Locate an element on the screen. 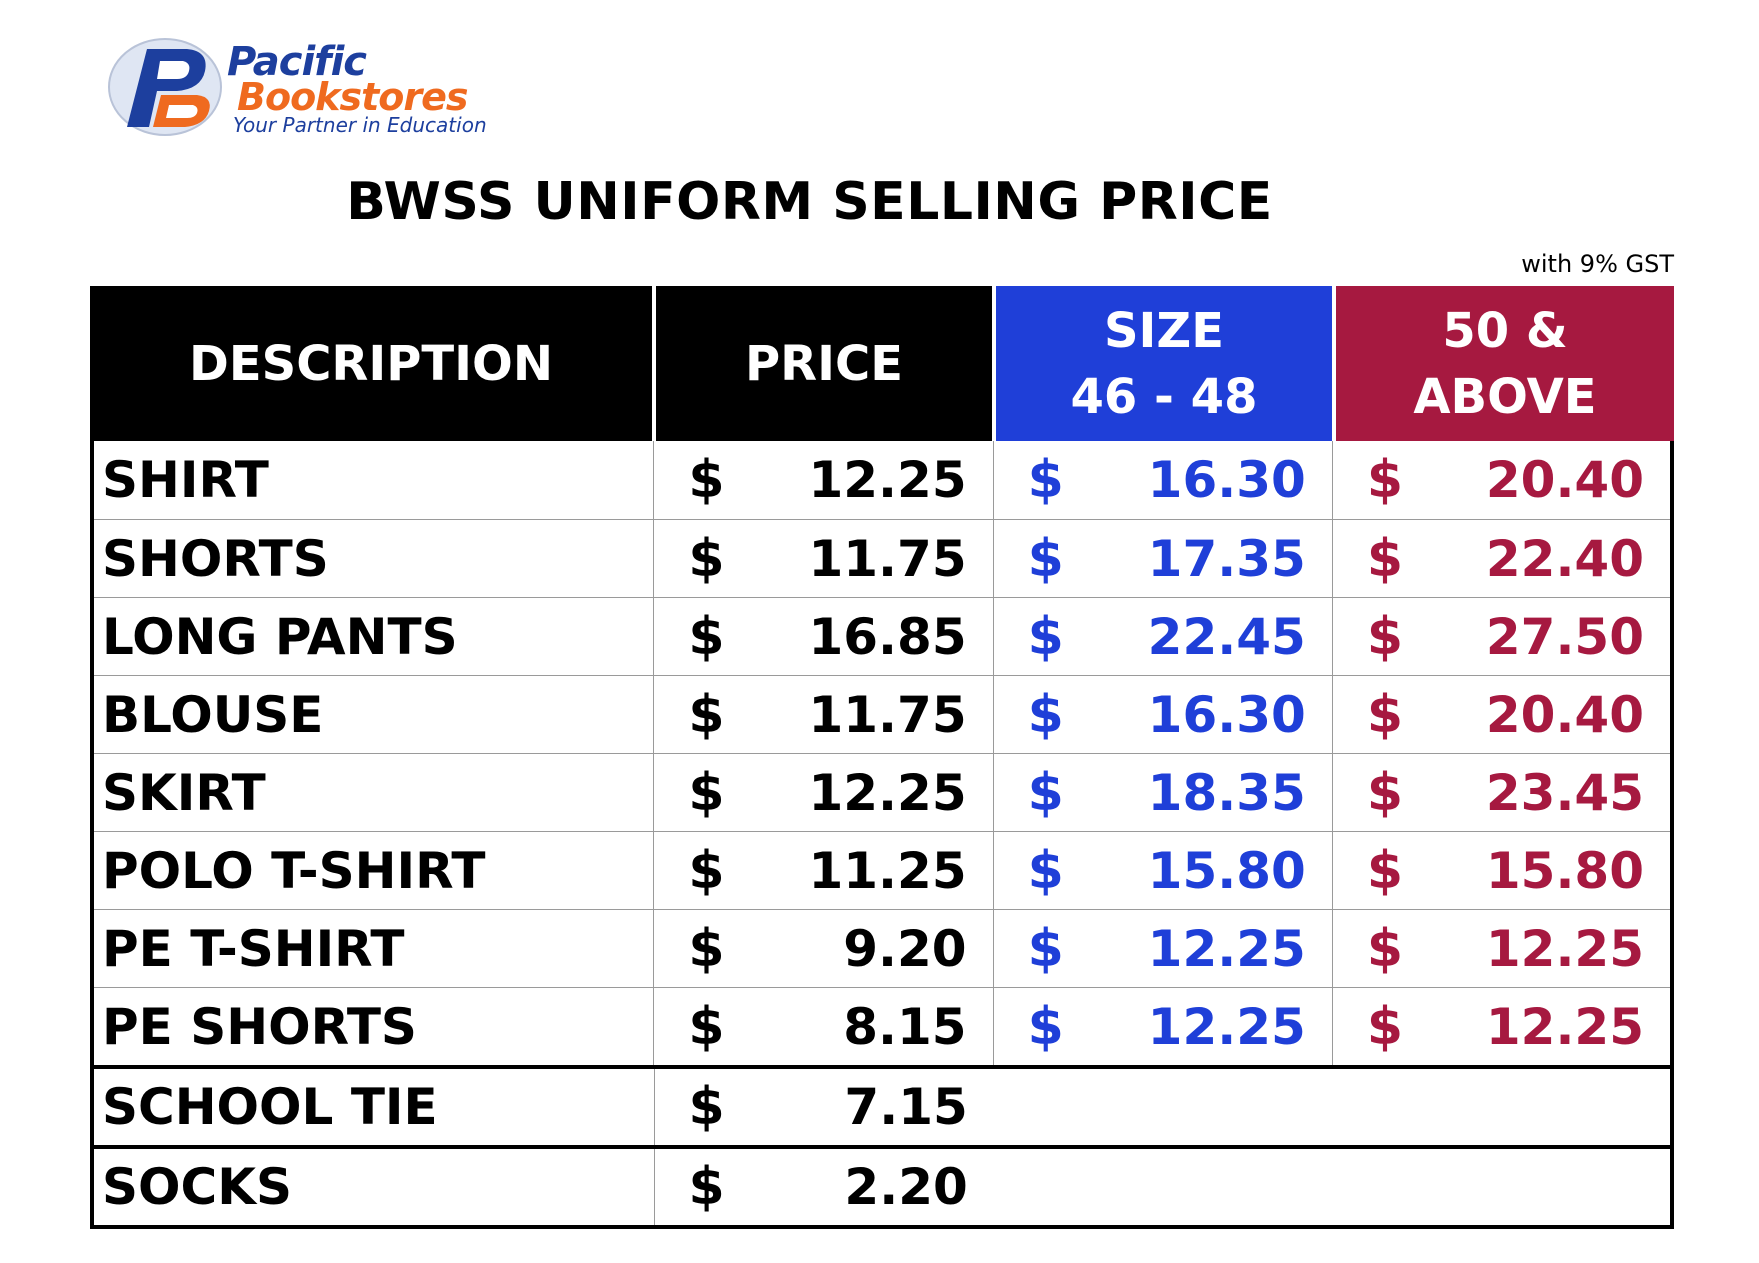  header-price: PRICE is located at coordinates (826, 363).